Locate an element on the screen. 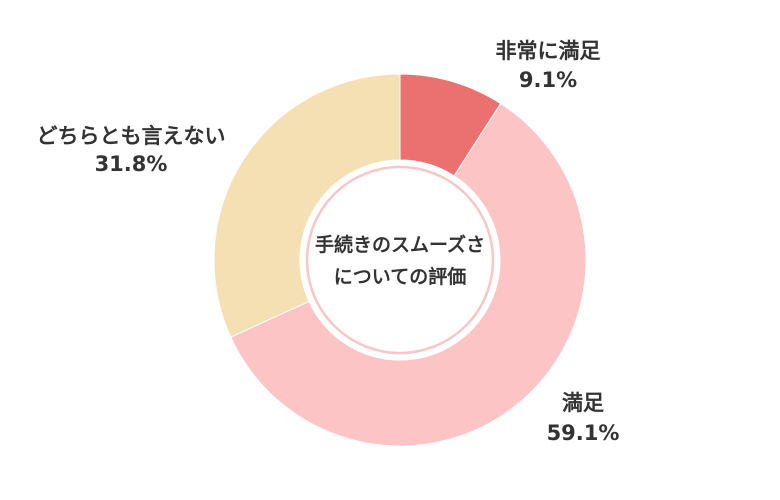  label-satisfied-name: 満足 is located at coordinates (583, 403).